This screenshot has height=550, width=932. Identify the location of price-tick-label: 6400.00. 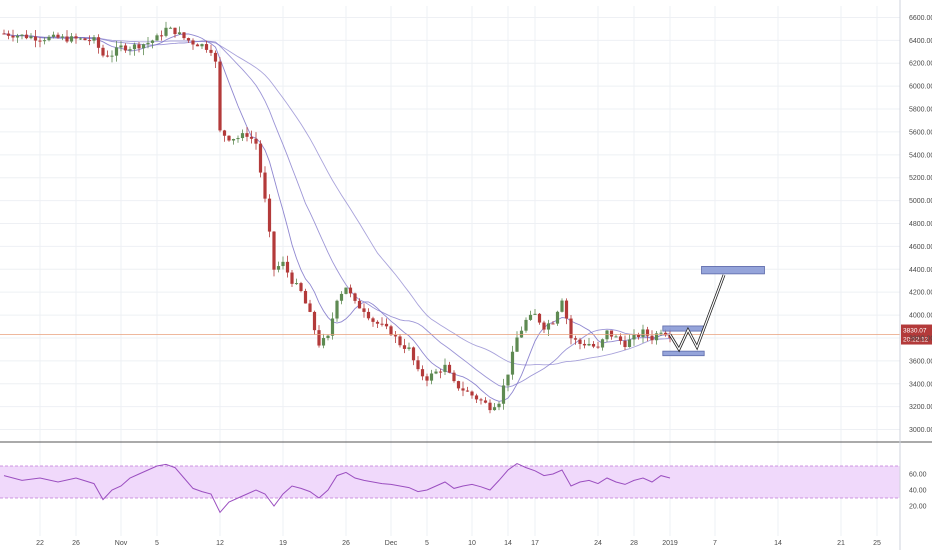
(920, 41).